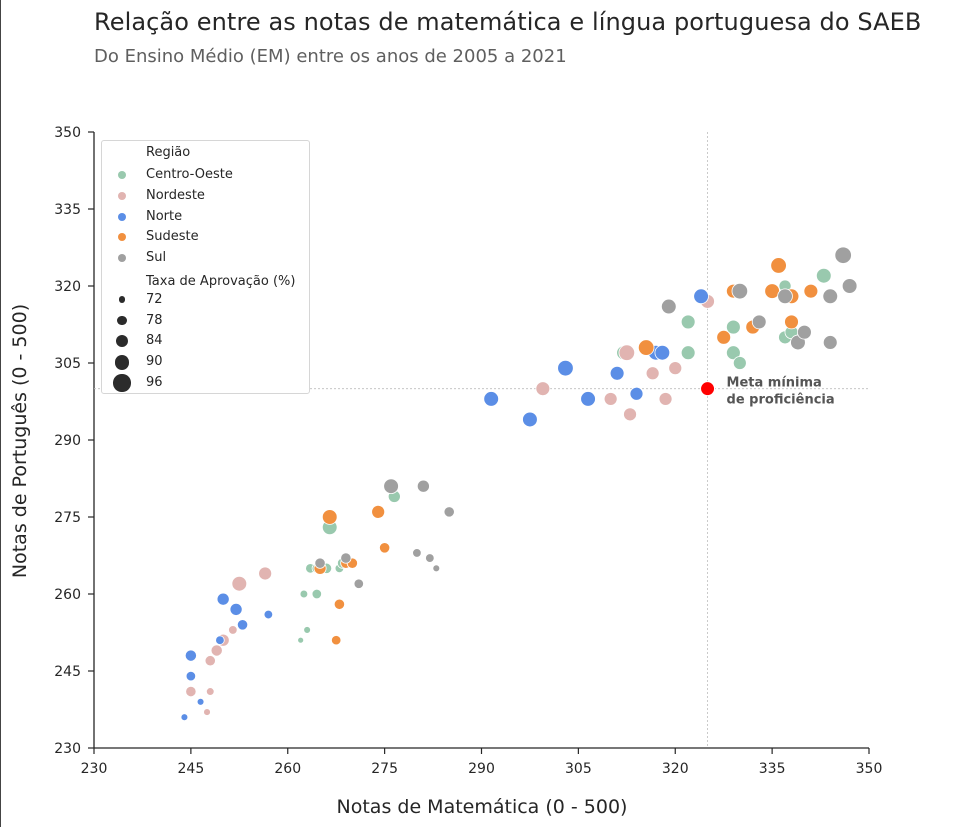 The width and height of the screenshot is (959, 827). What do you see at coordinates (205, 342) in the screenshot?
I see `legend-size-item: 84` at bounding box center [205, 342].